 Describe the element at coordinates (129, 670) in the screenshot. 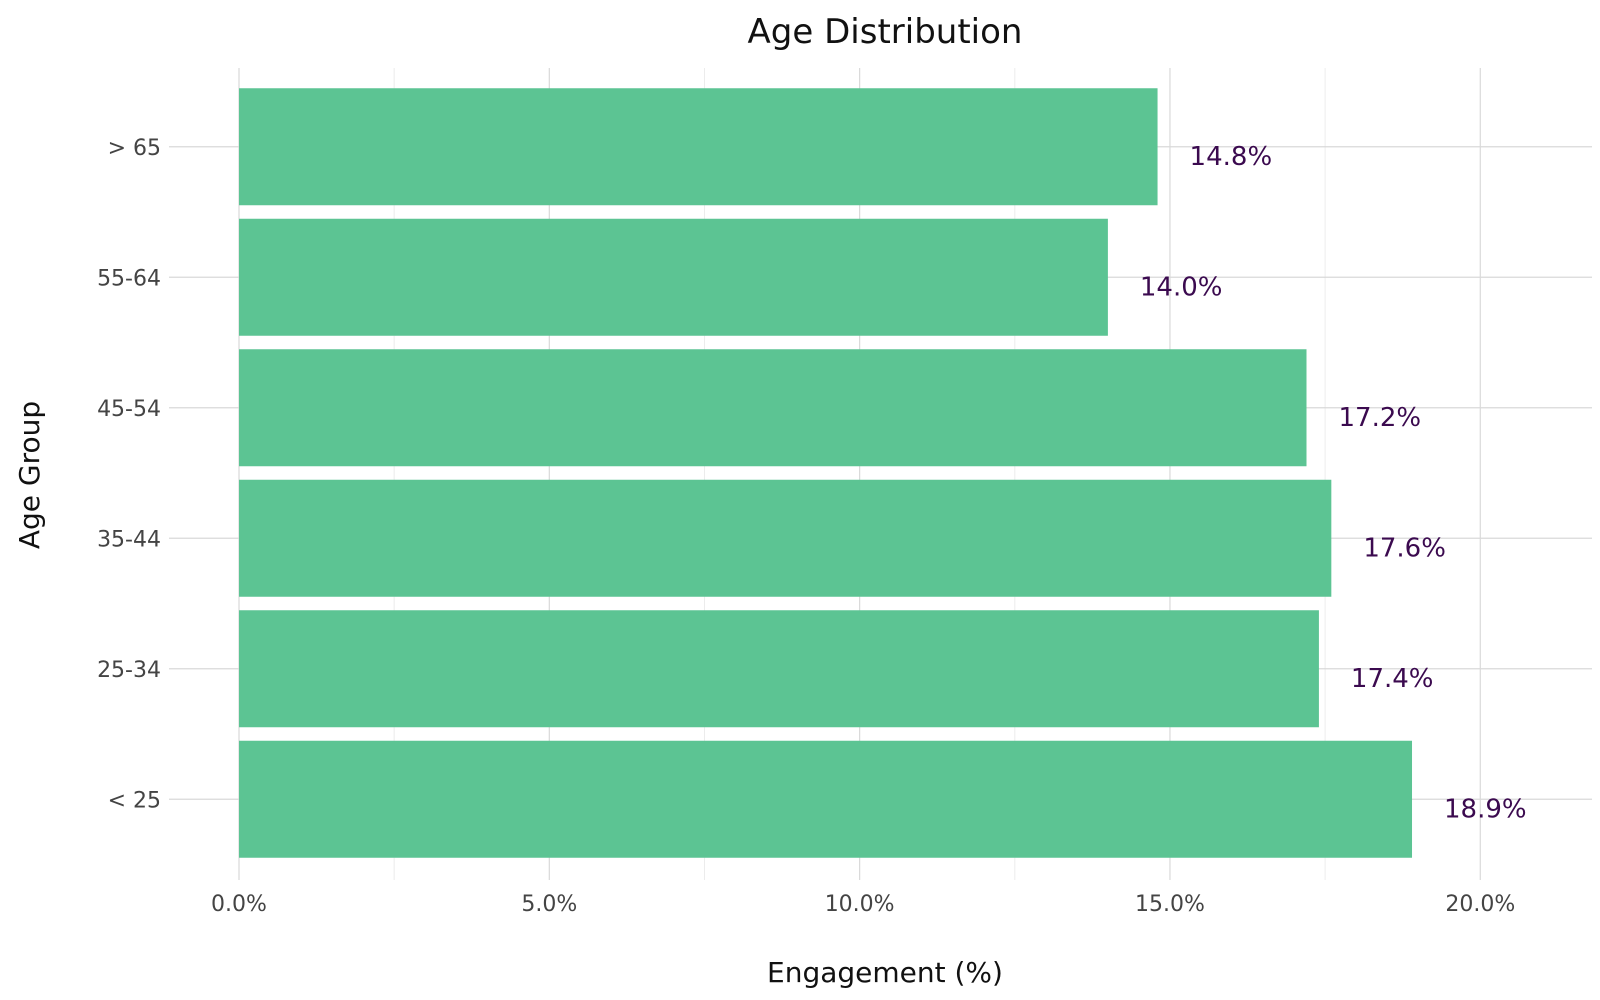

I see `y-tick-label: 25-34` at that location.